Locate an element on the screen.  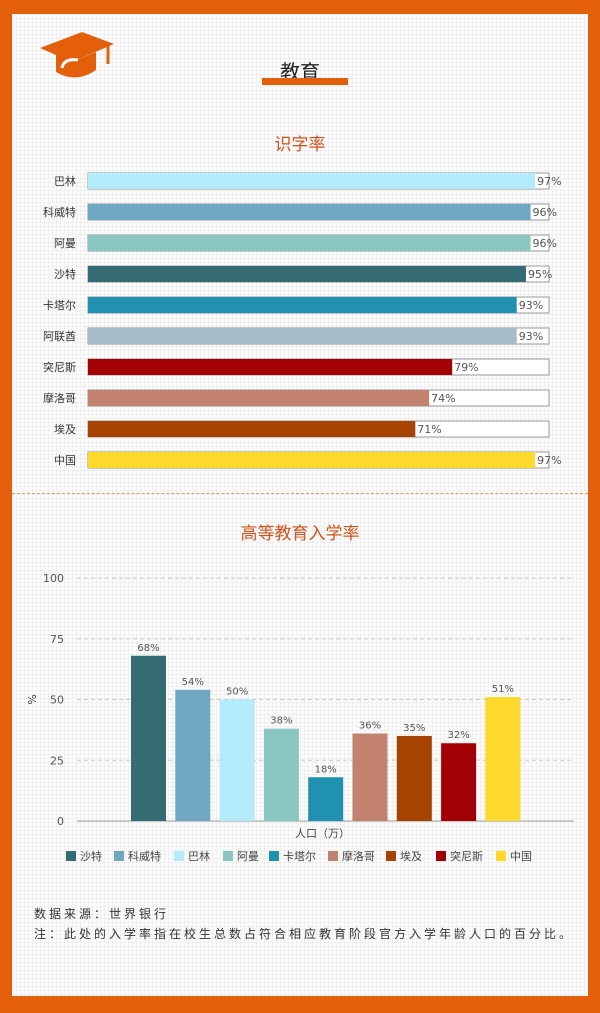
literacy-category-label: 摩洛哥 is located at coordinates (59, 398).